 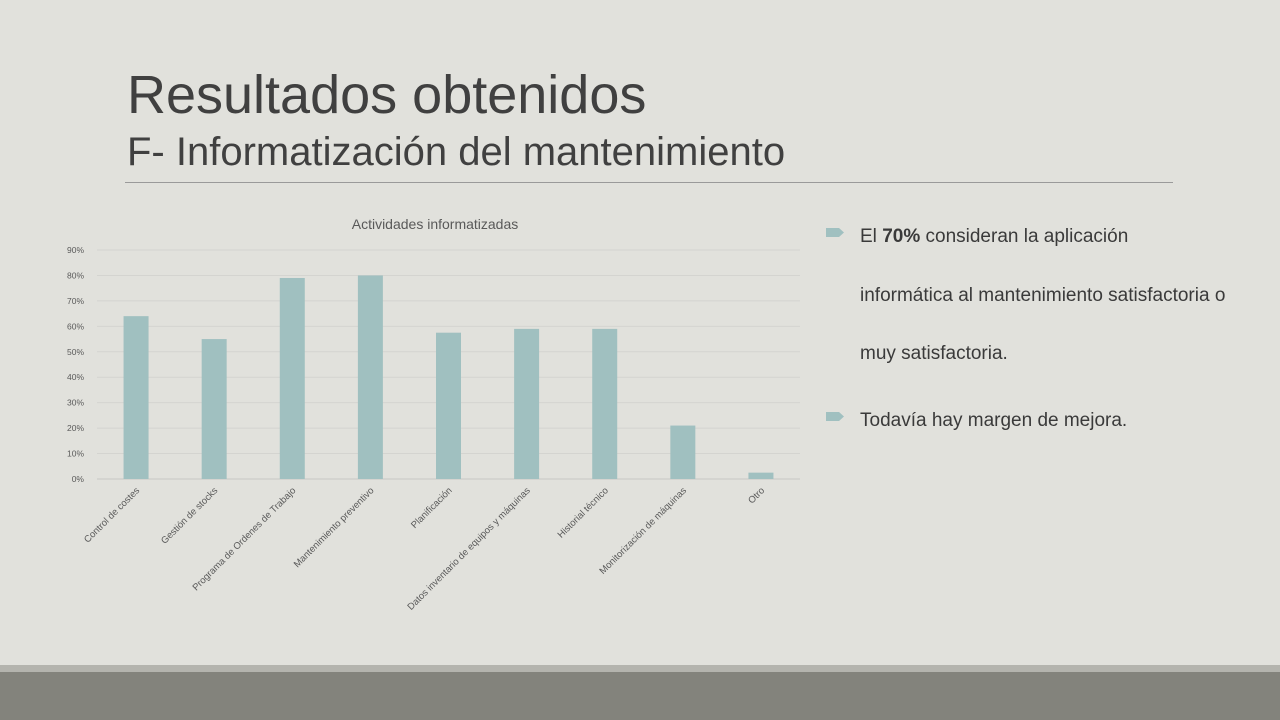 I want to click on bullet-text-pre: Todavía hay margen de mejora., so click(x=994, y=420).